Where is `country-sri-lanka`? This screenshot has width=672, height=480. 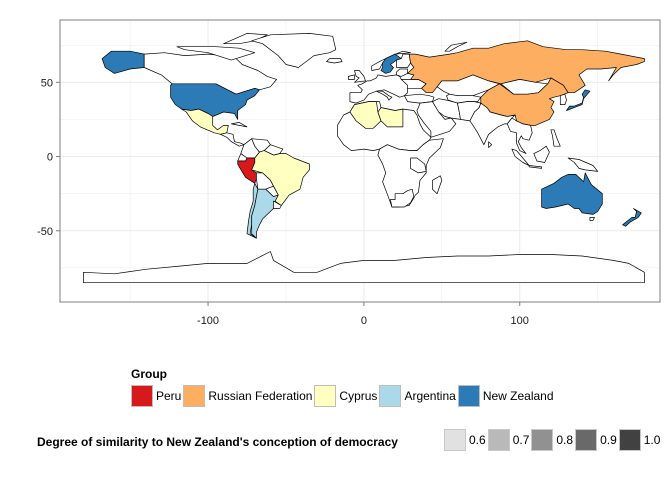
country-sri-lanka is located at coordinates (490, 144).